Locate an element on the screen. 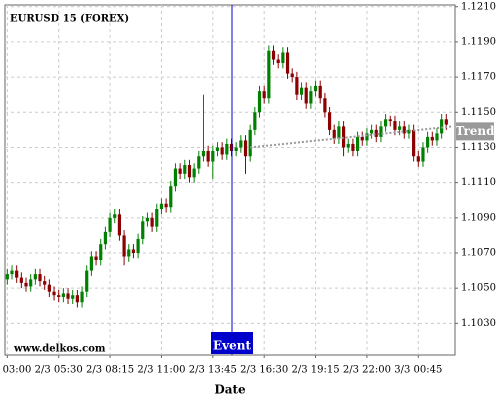  trend-label-box is located at coordinates (475, 131).